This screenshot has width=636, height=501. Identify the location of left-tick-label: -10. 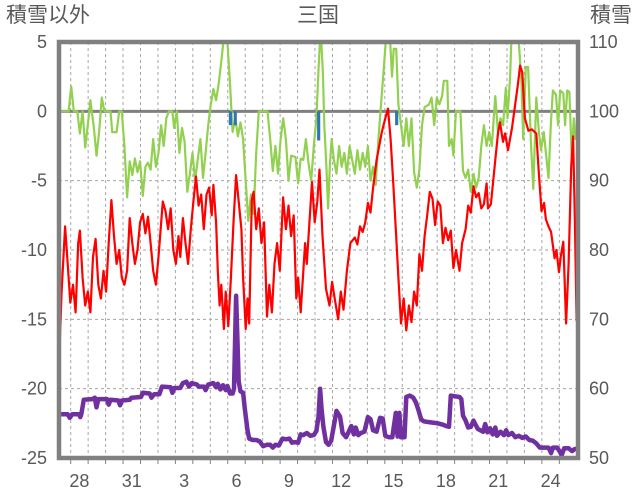
(34, 250).